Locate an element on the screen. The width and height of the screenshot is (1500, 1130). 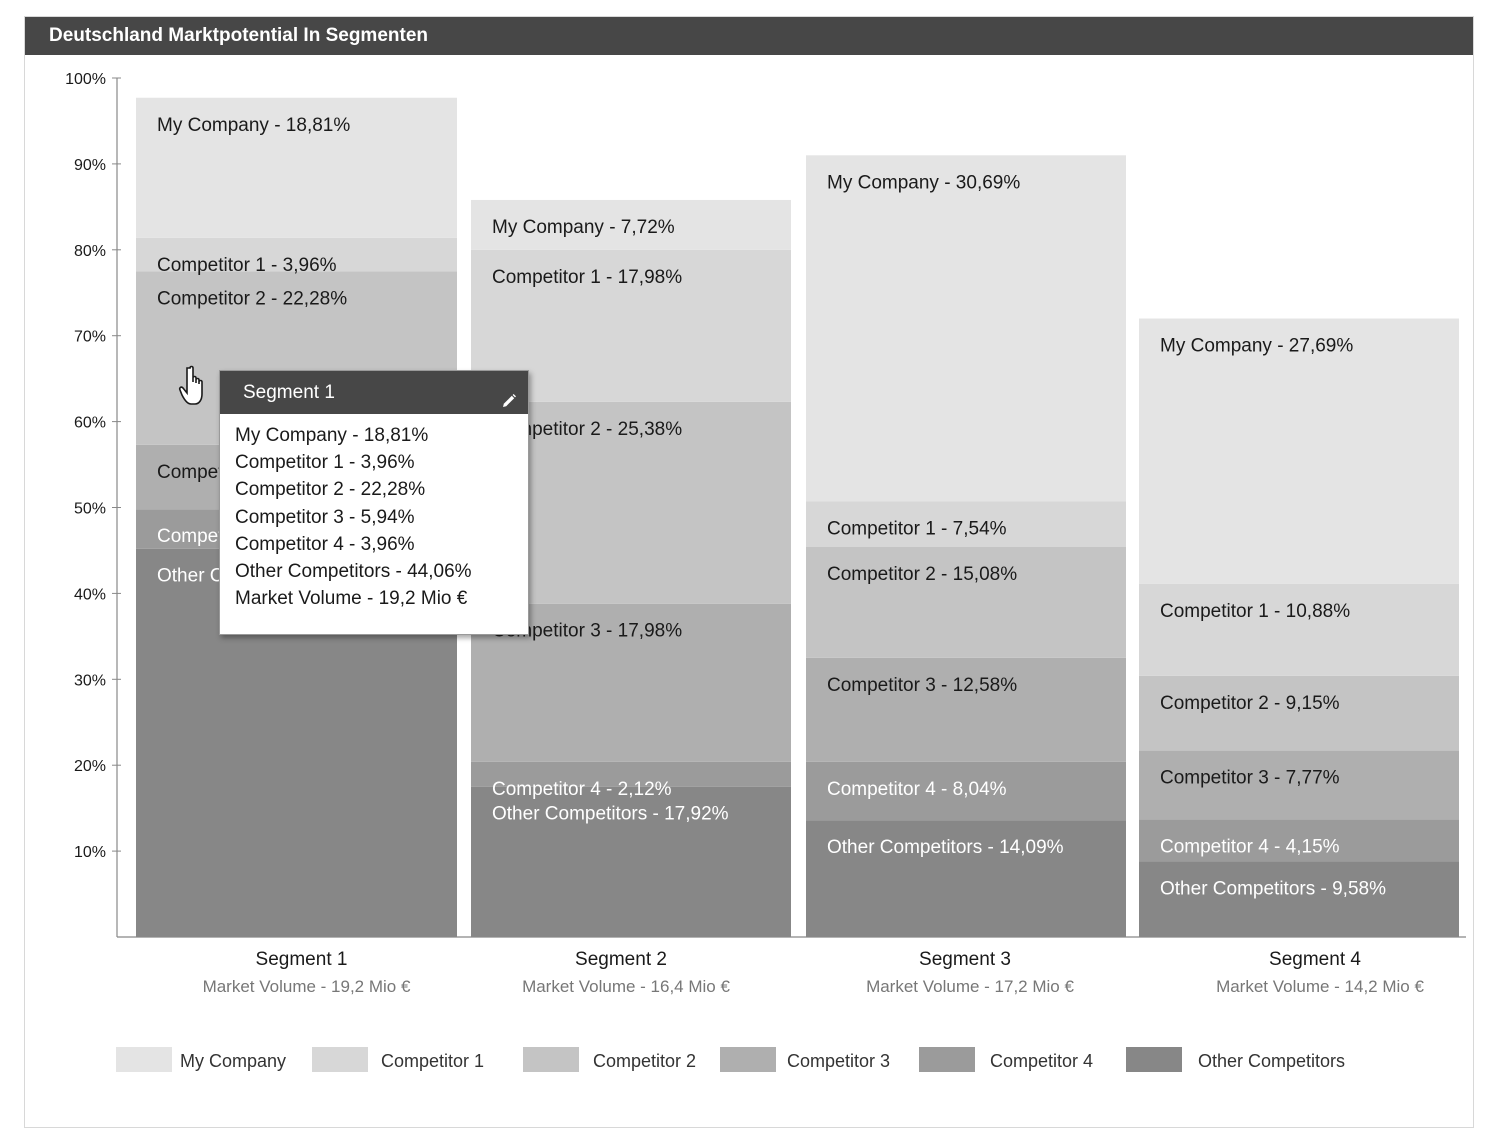
bar-segment-label: Other Competitors - 14,09% is located at coordinates (945, 847).